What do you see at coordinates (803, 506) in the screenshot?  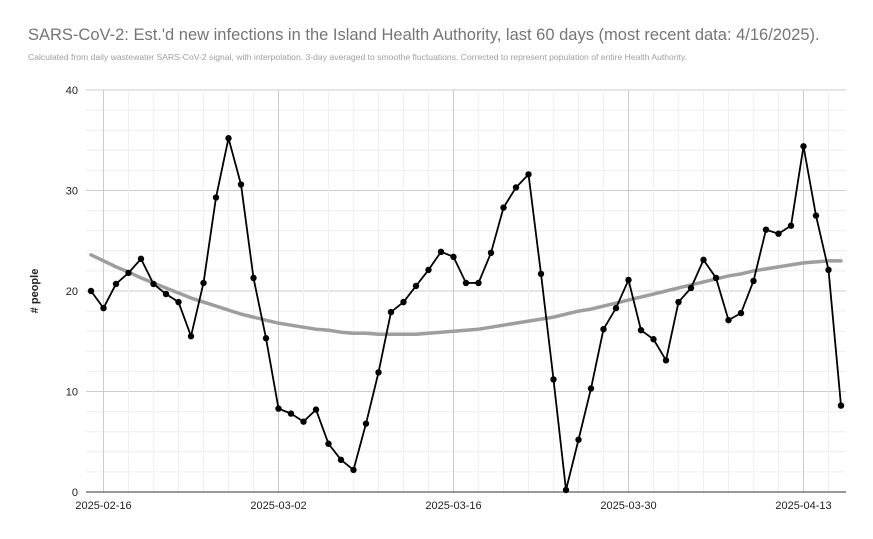 I see `x-tick-label: 2025-04-13` at bounding box center [803, 506].